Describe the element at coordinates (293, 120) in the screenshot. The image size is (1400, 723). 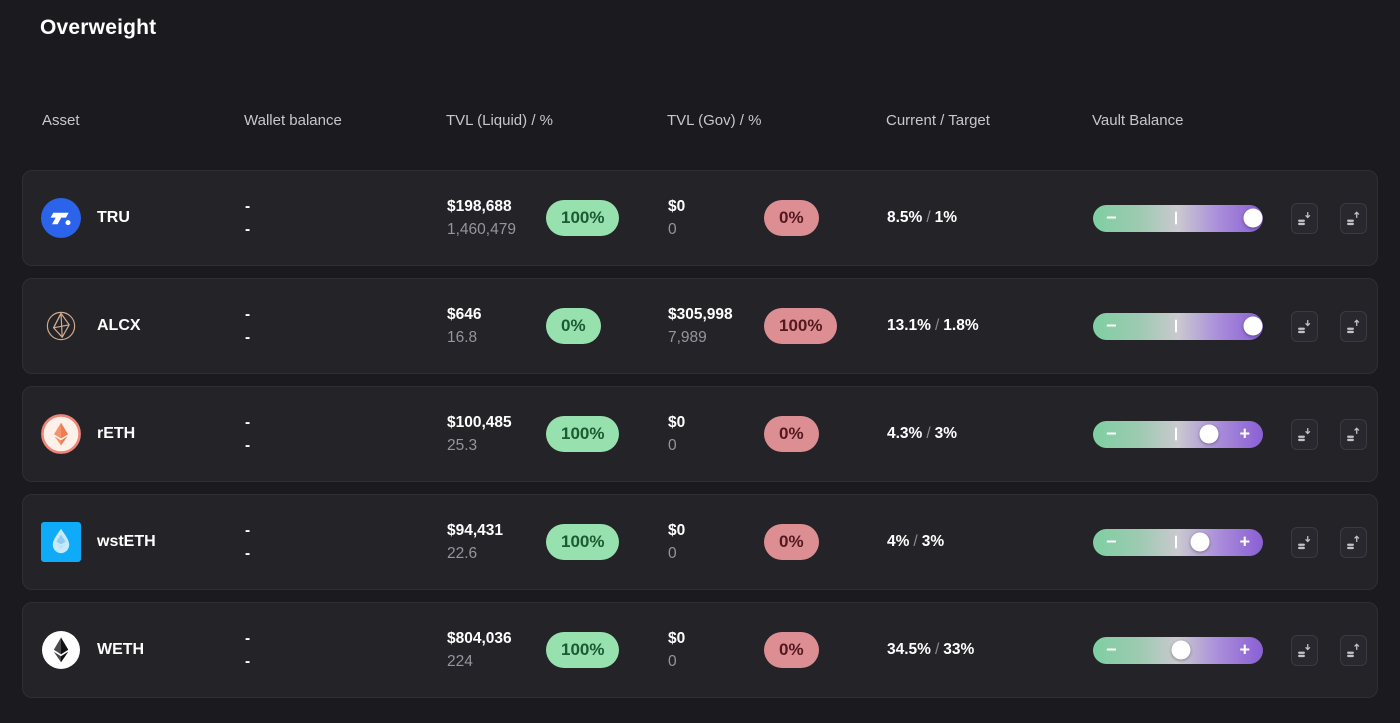
I see `column-header-wallet-balance: Wallet balance` at that location.